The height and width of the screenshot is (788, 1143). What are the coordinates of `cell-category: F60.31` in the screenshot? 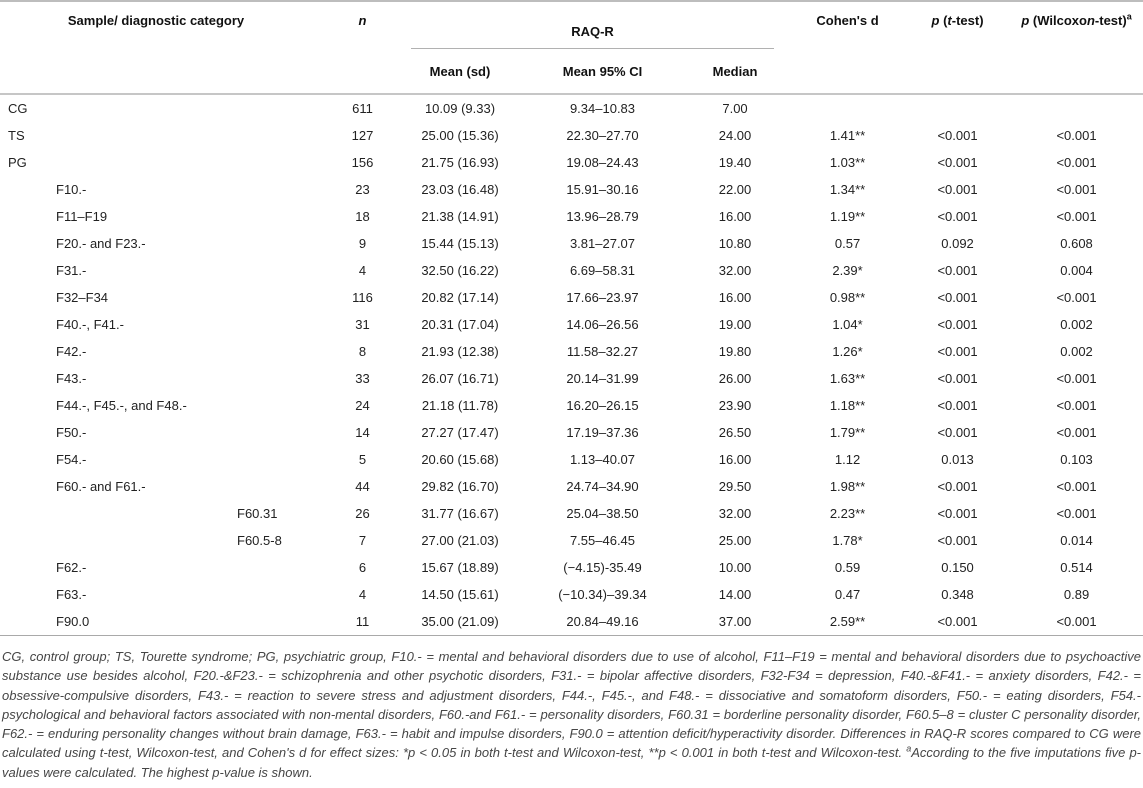 It's located at (257, 513).